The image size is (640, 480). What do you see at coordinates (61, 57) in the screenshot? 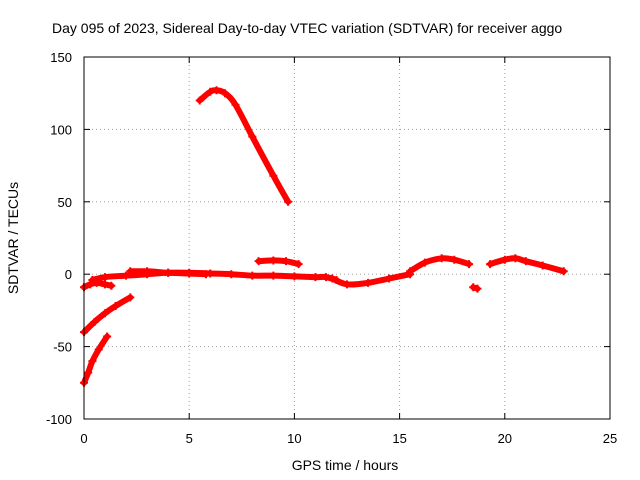
I see `y-tick-label: 150` at bounding box center [61, 57].